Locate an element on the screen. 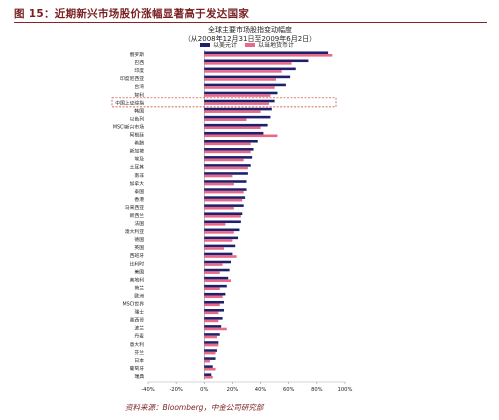  category-label: 马来西亚 is located at coordinates (134, 207).